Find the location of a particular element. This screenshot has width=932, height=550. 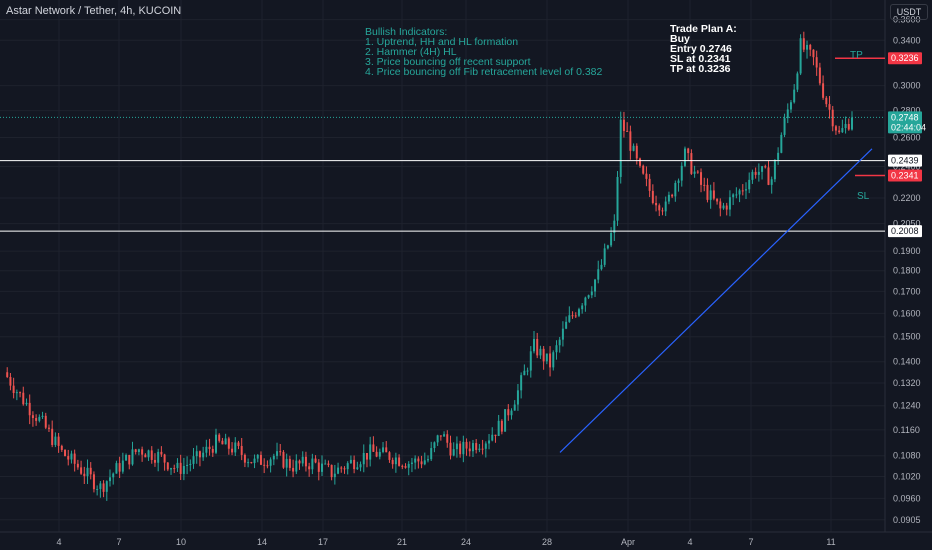

bullish-line: Bullish Indicators: is located at coordinates (406, 32).